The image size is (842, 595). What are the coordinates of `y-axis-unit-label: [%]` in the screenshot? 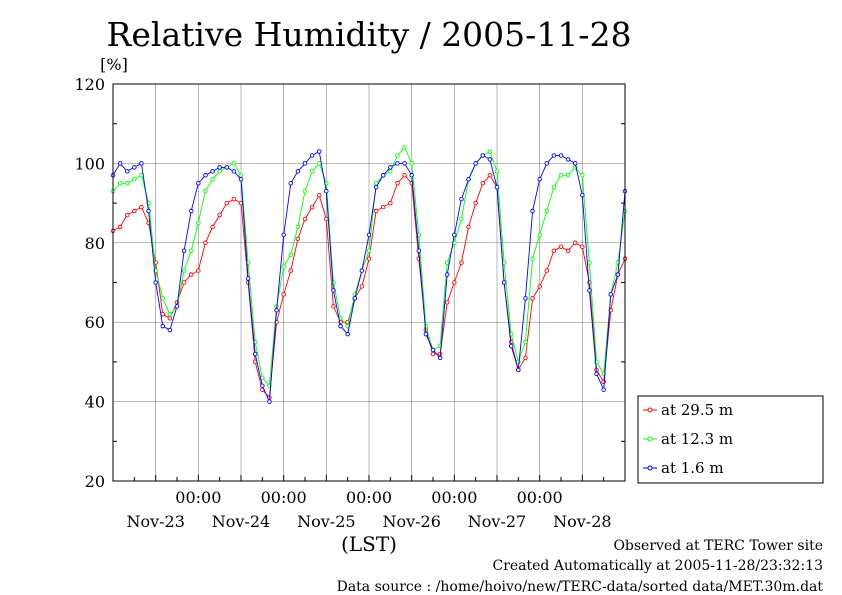 It's located at (114, 64).